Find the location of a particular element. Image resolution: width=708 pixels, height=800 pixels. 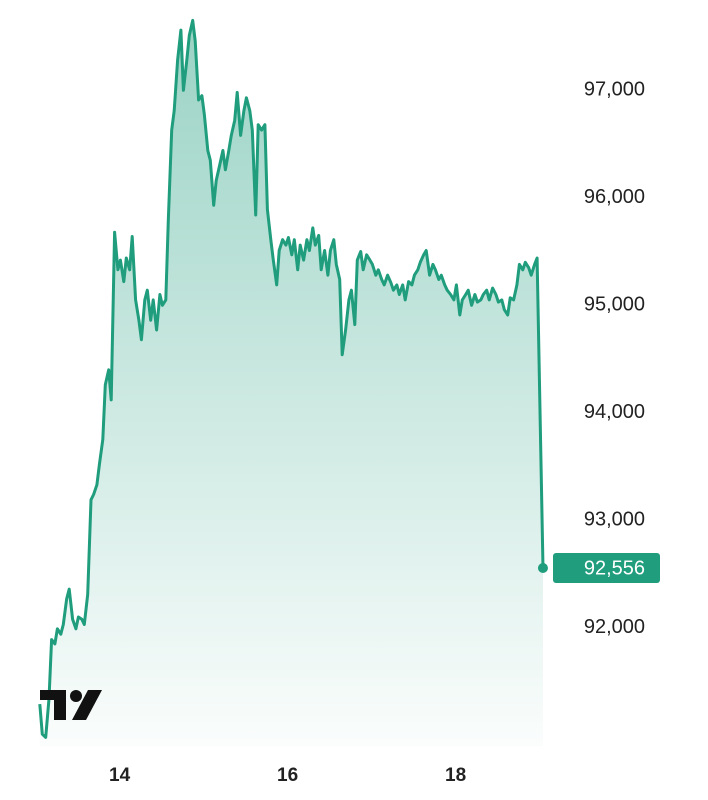

last-price-box is located at coordinates (606, 567).